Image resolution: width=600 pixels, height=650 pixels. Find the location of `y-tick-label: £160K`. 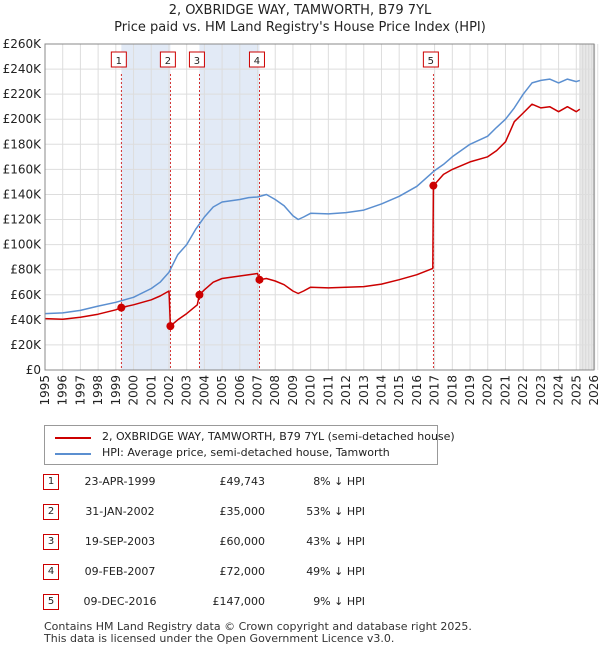

y-tick-label: £160K is located at coordinates (23, 169).